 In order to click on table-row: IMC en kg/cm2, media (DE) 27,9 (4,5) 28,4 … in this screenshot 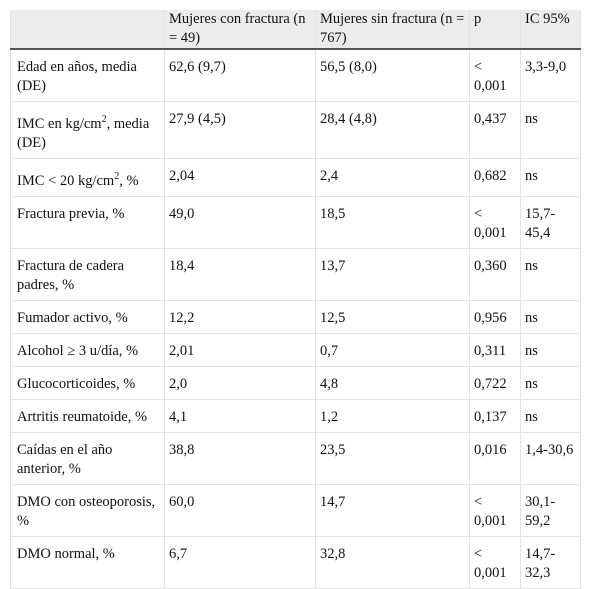, I will do `click(295, 130)`.